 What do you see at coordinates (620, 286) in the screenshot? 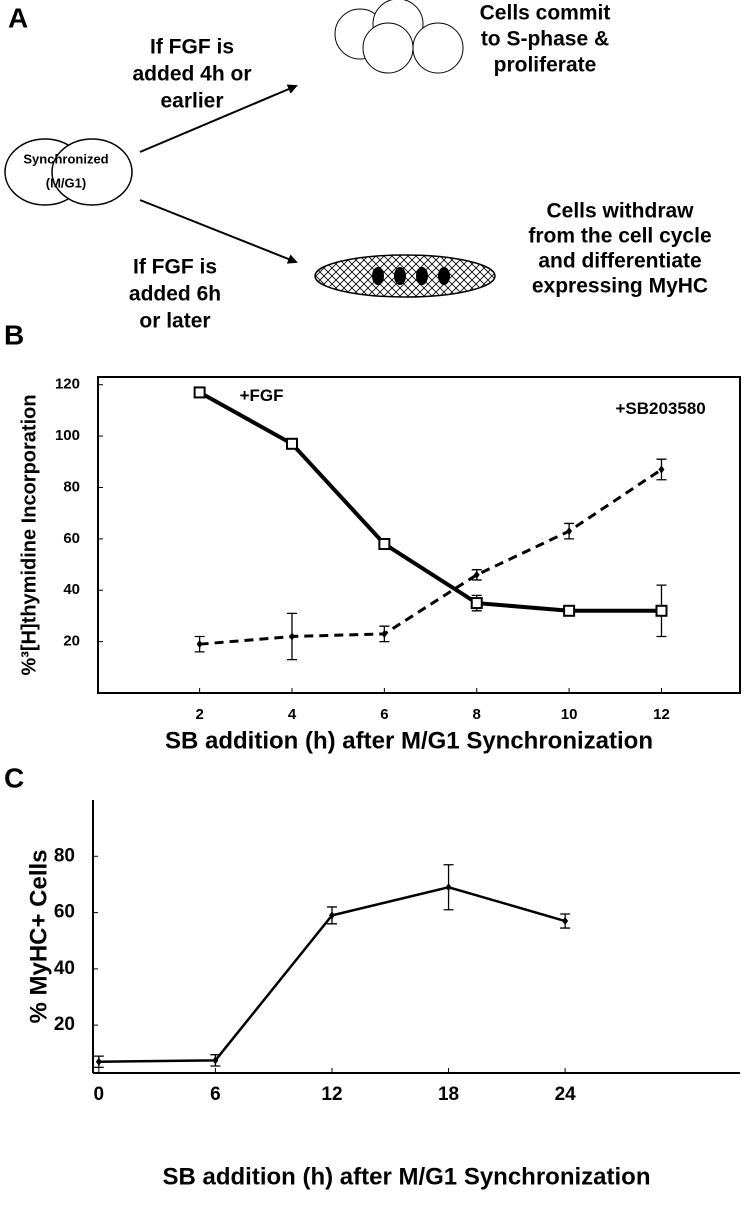
I see `result-text: expressing MyHC` at bounding box center [620, 286].